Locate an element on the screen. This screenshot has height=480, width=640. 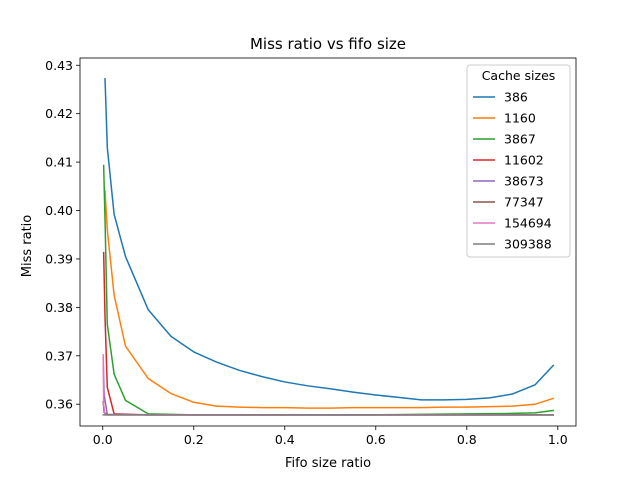
y-axis-label: Miss ratio is located at coordinates (27, 246).